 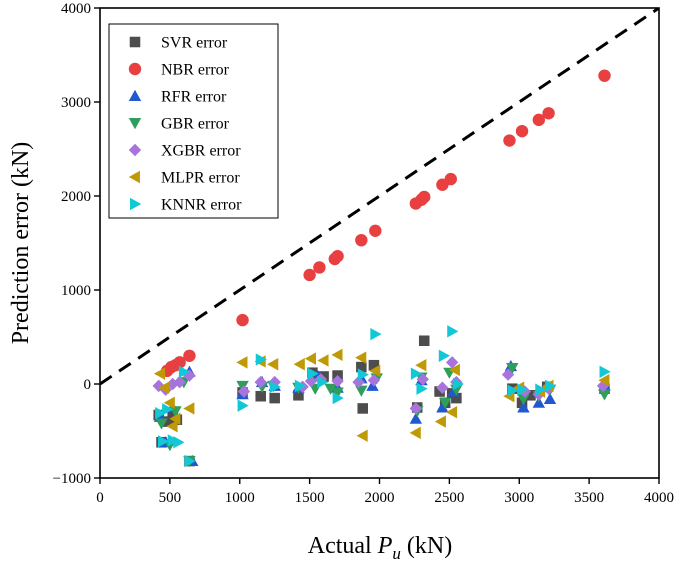 What do you see at coordinates (76, 291) in the screenshot?
I see `y-tick-label: 1000` at bounding box center [76, 291].